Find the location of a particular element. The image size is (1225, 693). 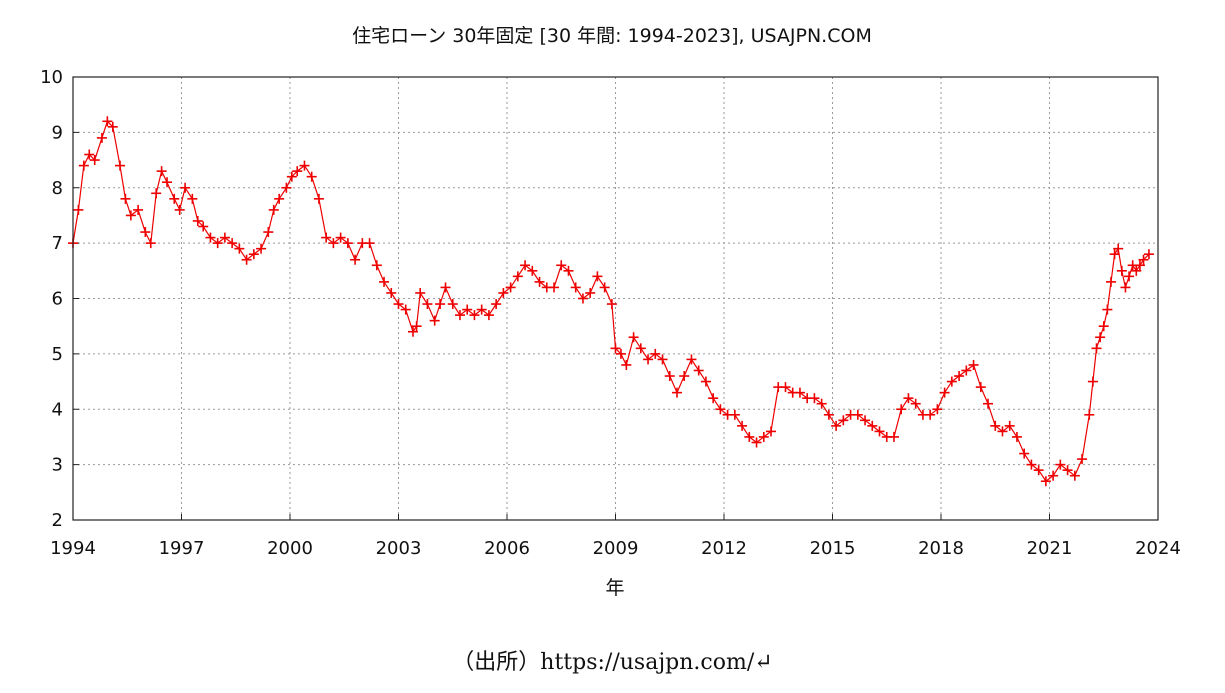

y-tick-label-2: 2 is located at coordinates (57, 520).